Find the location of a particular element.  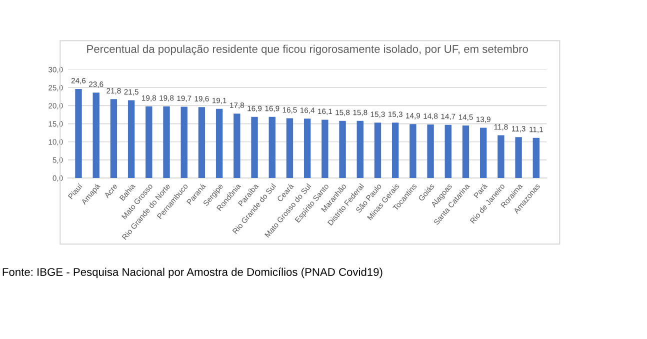

chart-title: Percentual da população residente que ficou rigorosamente isolado, por UF, em setembro is located at coordinates (307, 50).